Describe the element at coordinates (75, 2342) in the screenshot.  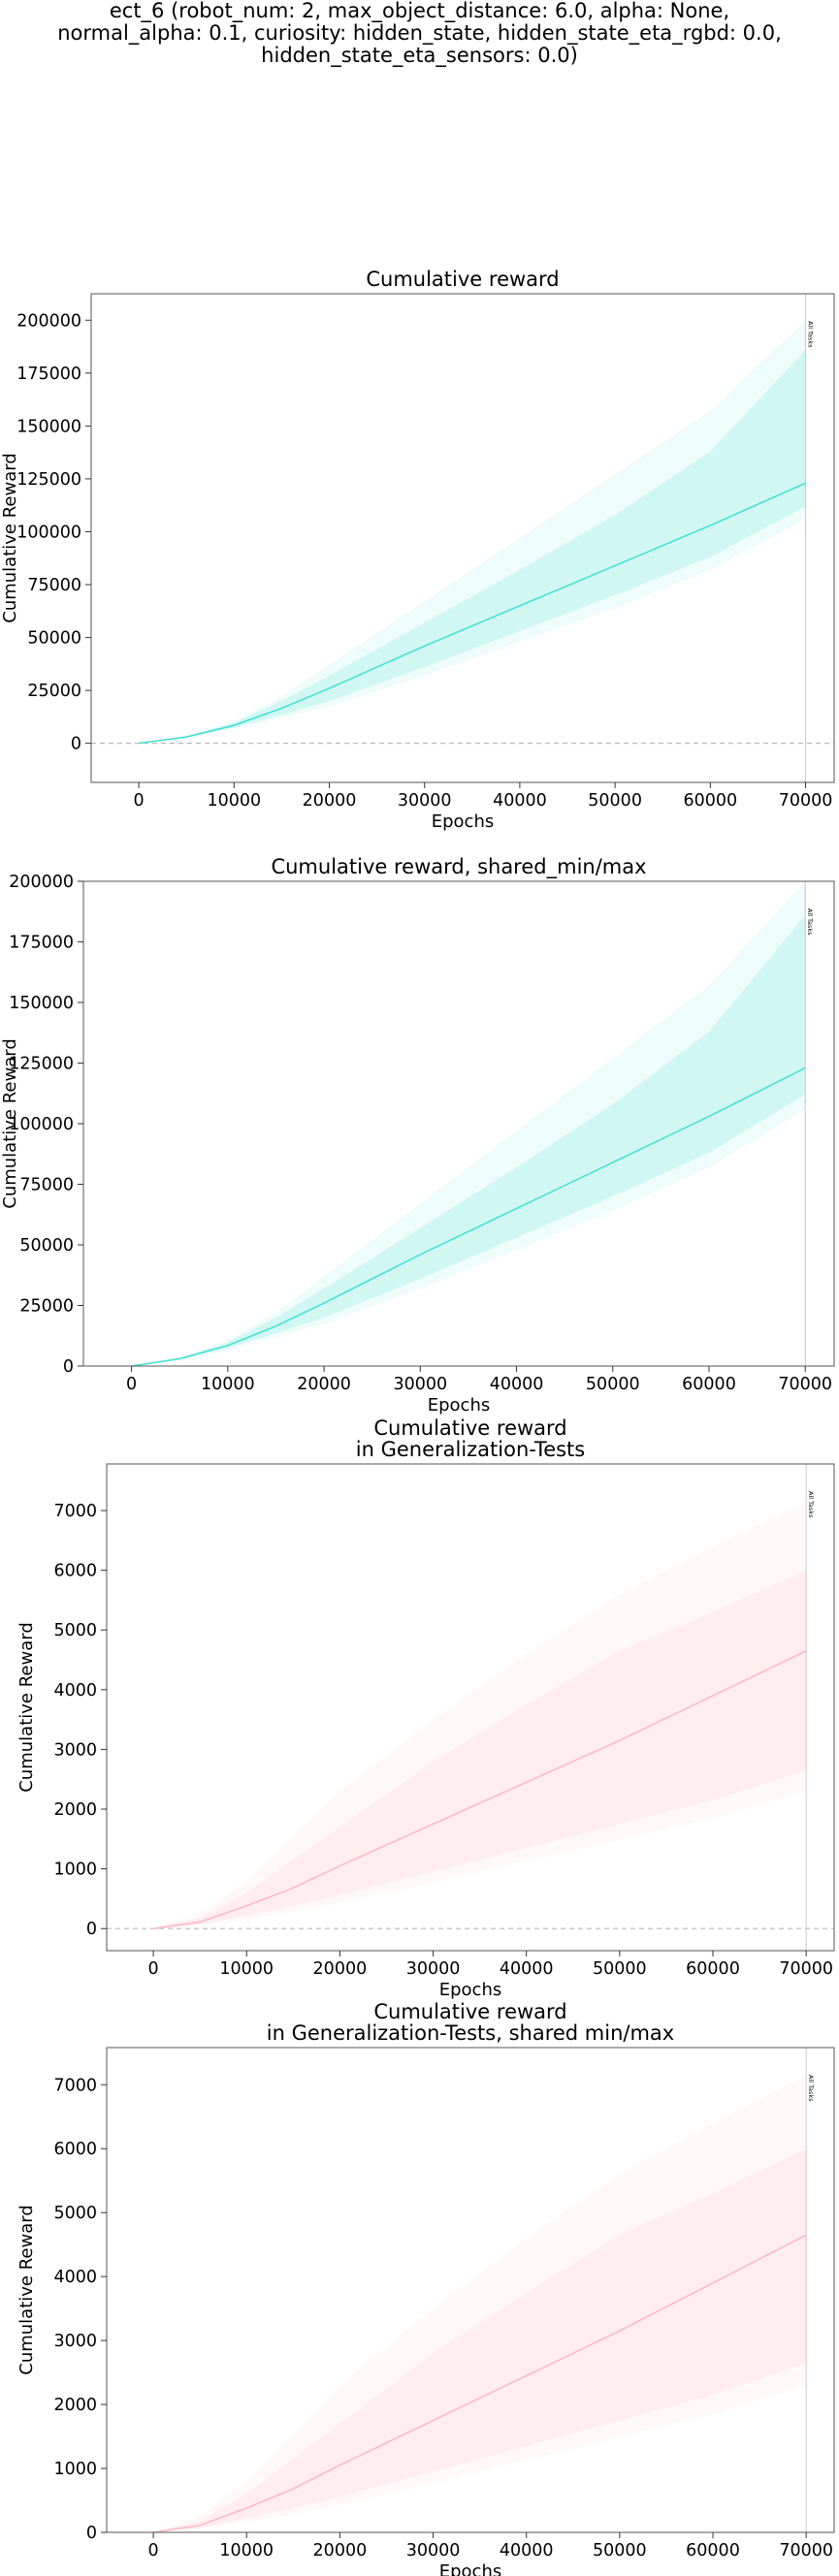
I see `y-tick-label: 3000` at that location.